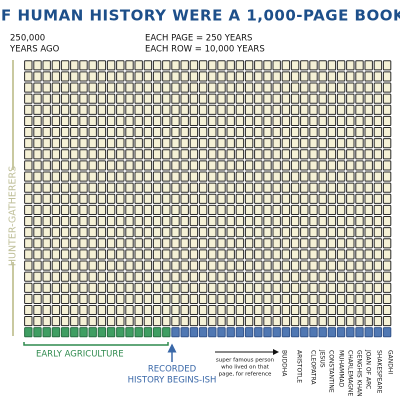 Image resolution: width=400 pixels, height=400 pixels. What do you see at coordinates (205, 50) in the screenshot?
I see `legend: EACH ROW = 10,000 YEARS` at bounding box center [205, 50].